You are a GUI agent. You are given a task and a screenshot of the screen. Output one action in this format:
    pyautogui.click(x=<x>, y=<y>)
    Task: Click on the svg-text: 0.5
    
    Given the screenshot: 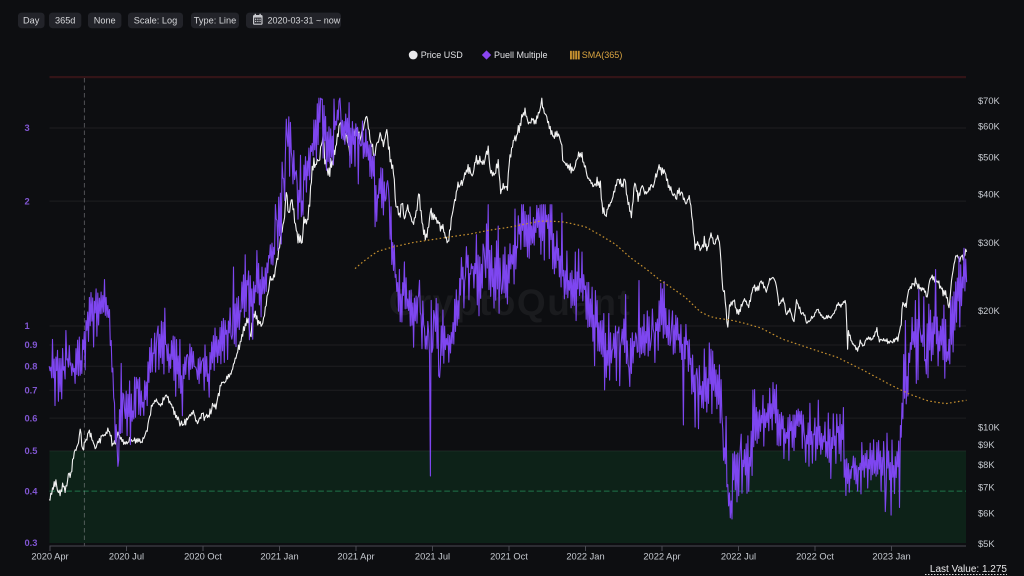 What is the action you would take?
    pyautogui.click(x=31, y=451)
    